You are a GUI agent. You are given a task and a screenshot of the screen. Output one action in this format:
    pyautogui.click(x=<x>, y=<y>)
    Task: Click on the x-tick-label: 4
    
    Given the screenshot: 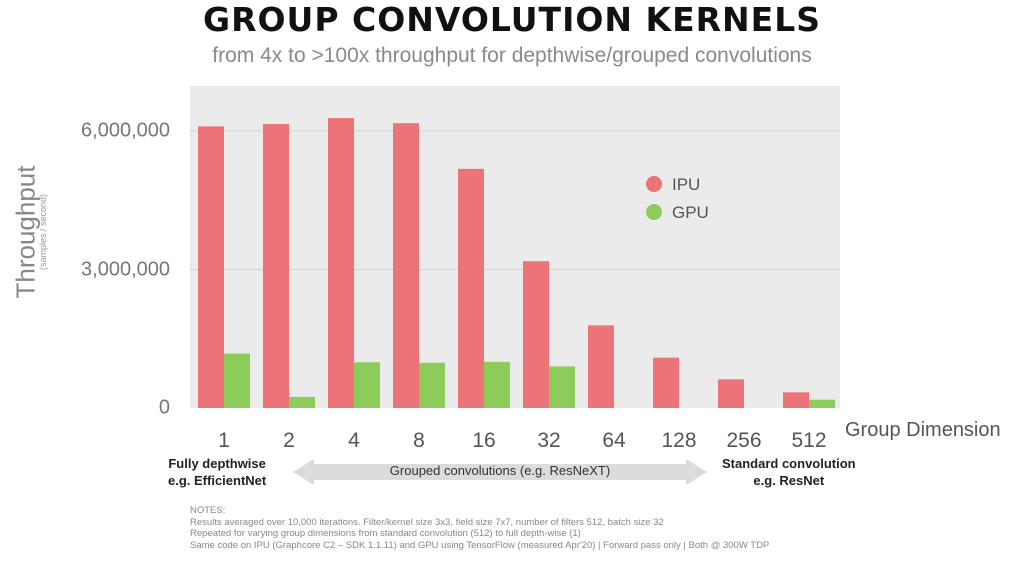 What is the action you would take?
    pyautogui.click(x=354, y=440)
    